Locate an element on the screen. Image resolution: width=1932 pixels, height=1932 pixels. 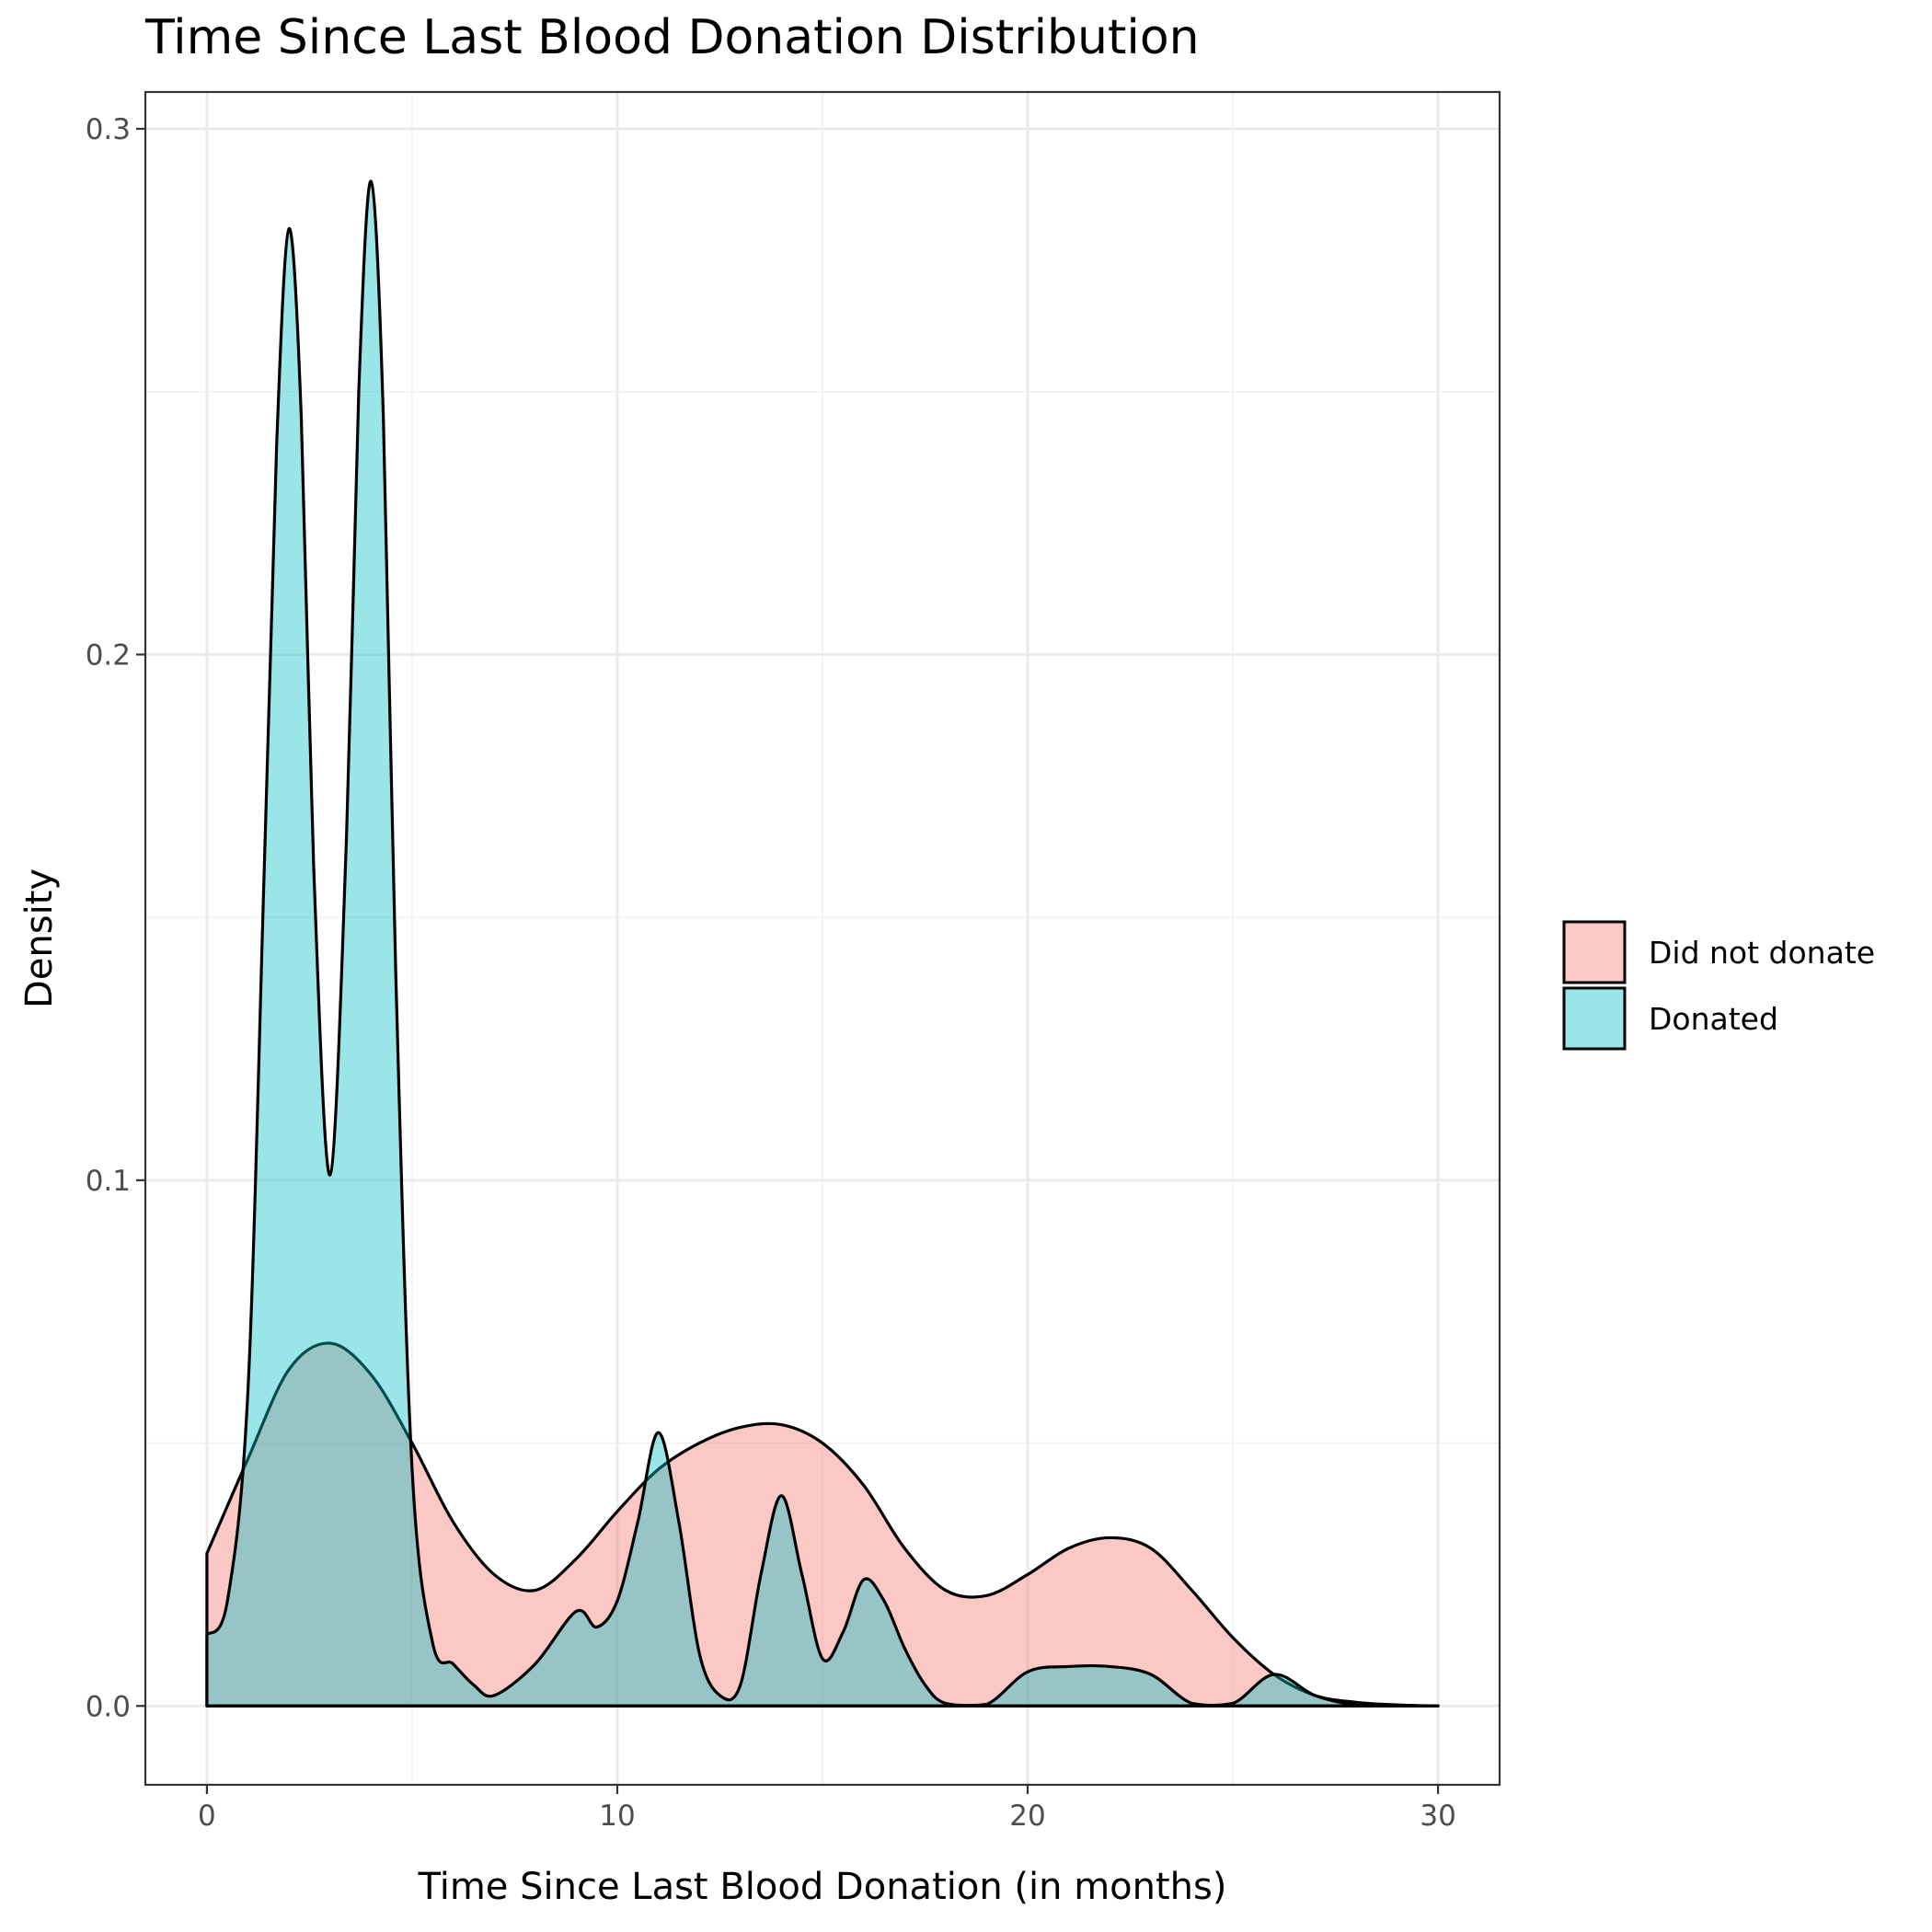
y-tick-label: 0.3 is located at coordinates (108, 129).